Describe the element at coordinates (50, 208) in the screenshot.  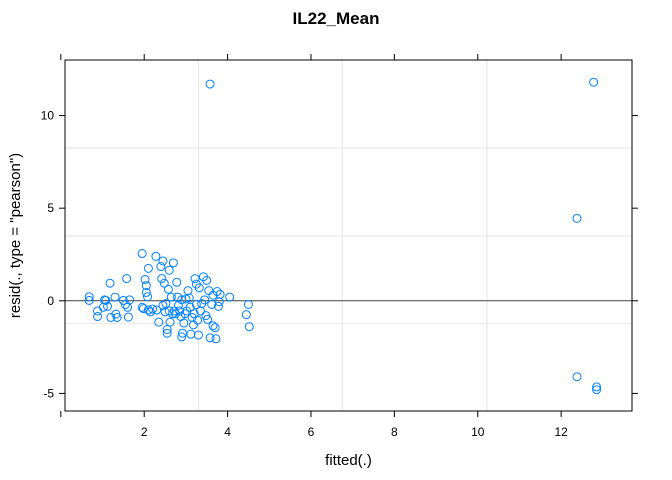
I see `y-tick-label: 5` at that location.